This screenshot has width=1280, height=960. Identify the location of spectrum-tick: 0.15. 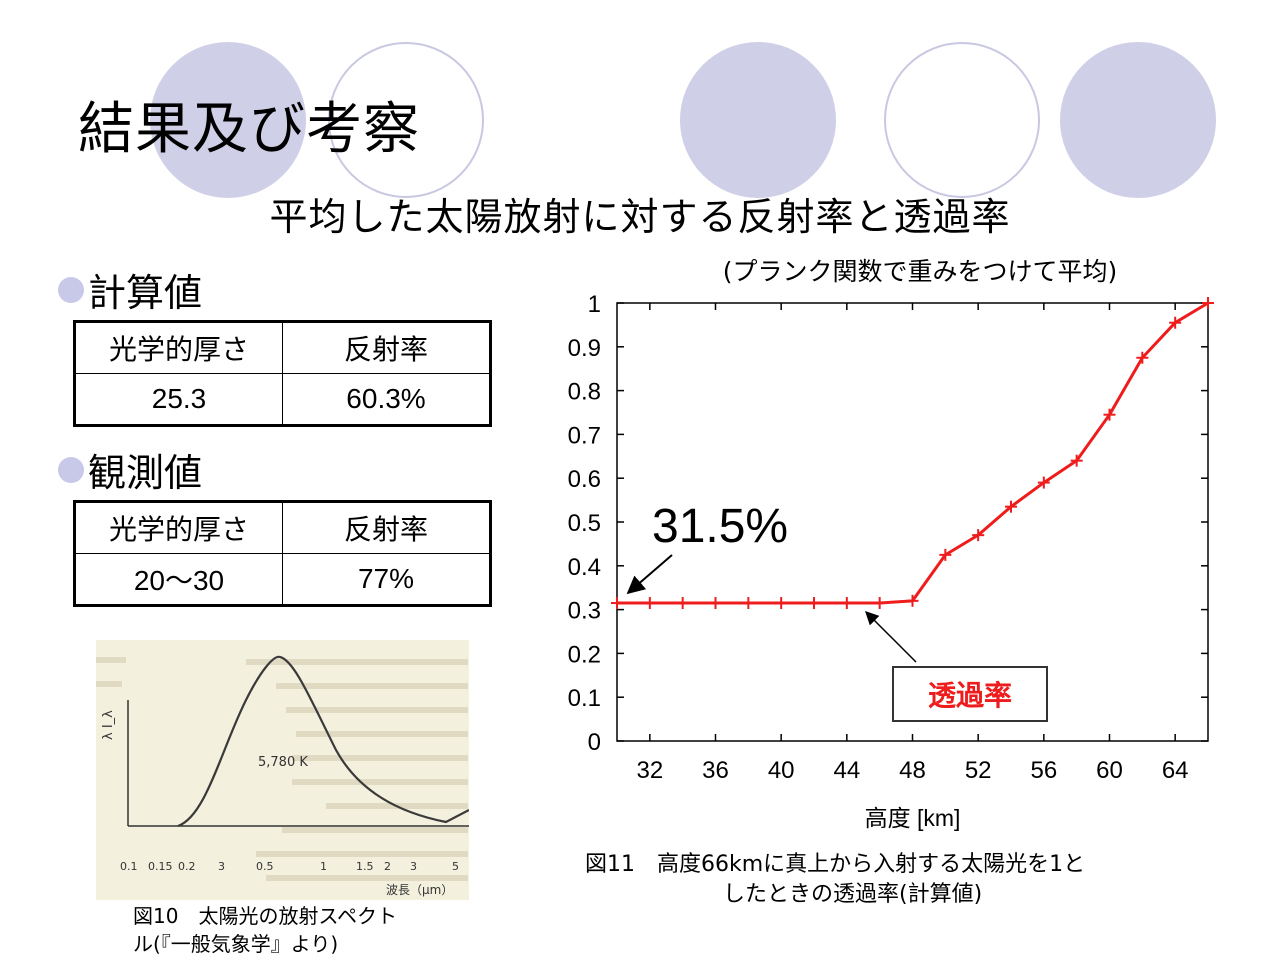
(160, 866).